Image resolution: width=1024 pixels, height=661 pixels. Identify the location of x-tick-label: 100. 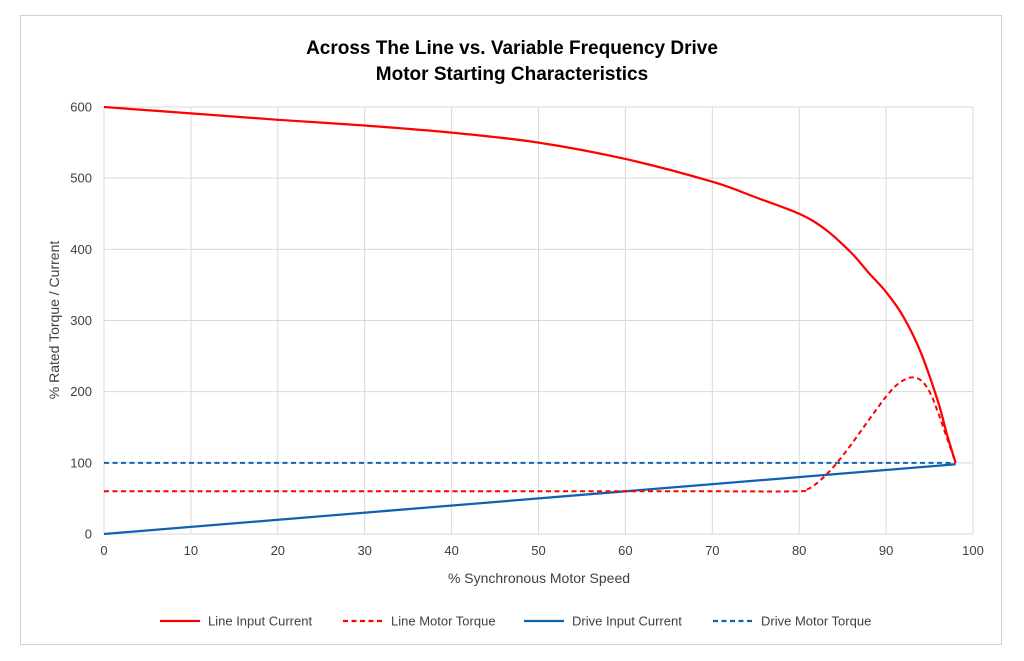
(973, 550).